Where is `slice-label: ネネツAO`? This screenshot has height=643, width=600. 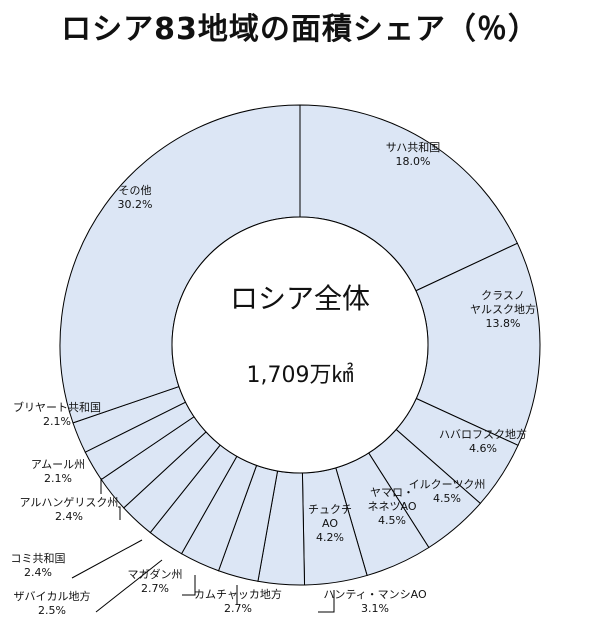 slice-label: ネネツAO is located at coordinates (392, 506).